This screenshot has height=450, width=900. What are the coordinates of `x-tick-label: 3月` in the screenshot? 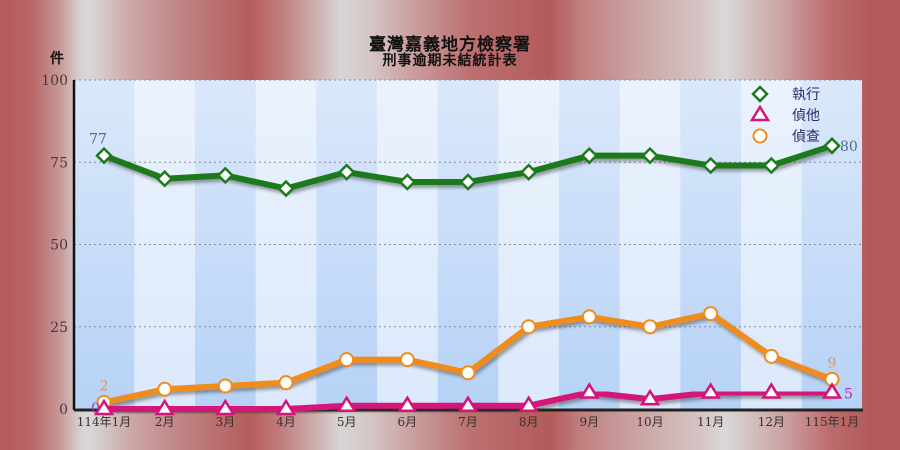 It's located at (226, 422).